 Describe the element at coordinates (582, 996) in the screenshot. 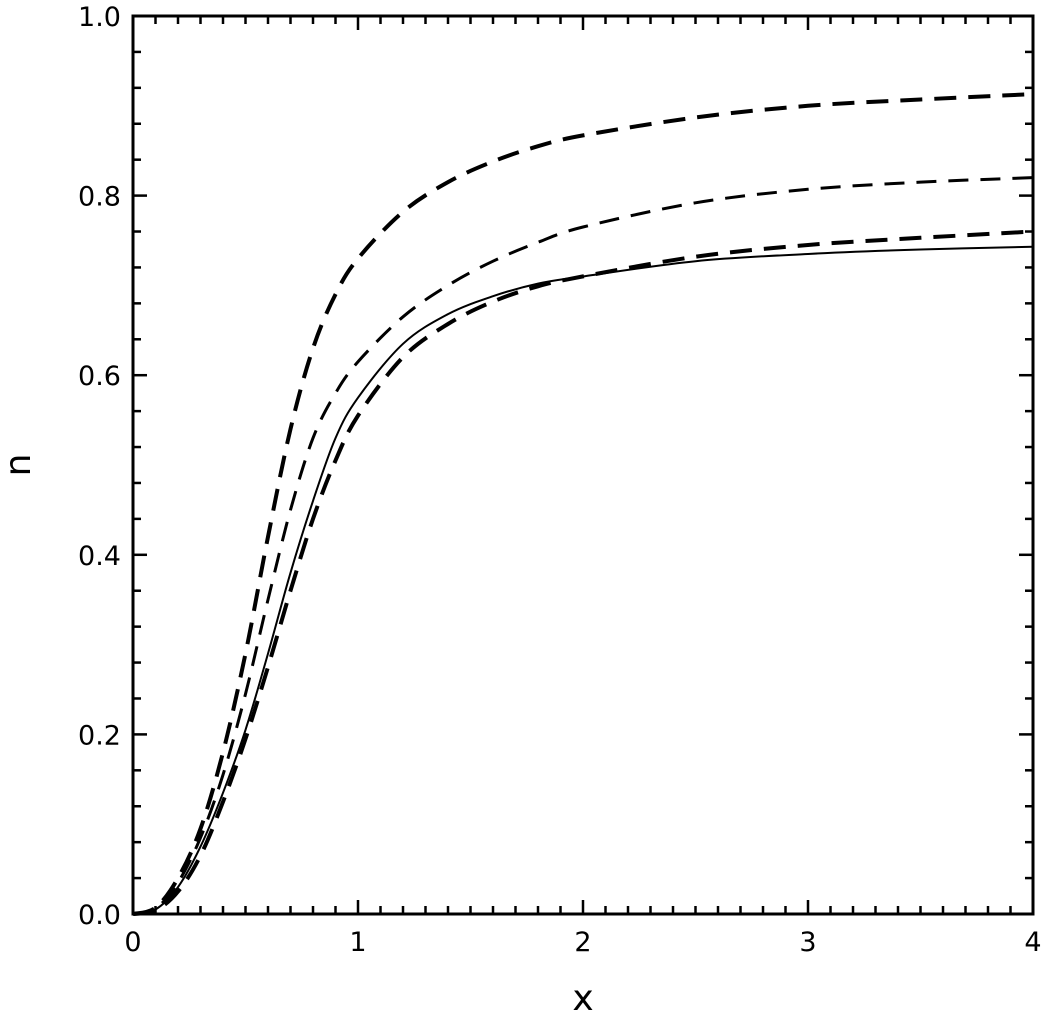

I see `x-axis-title: x` at that location.